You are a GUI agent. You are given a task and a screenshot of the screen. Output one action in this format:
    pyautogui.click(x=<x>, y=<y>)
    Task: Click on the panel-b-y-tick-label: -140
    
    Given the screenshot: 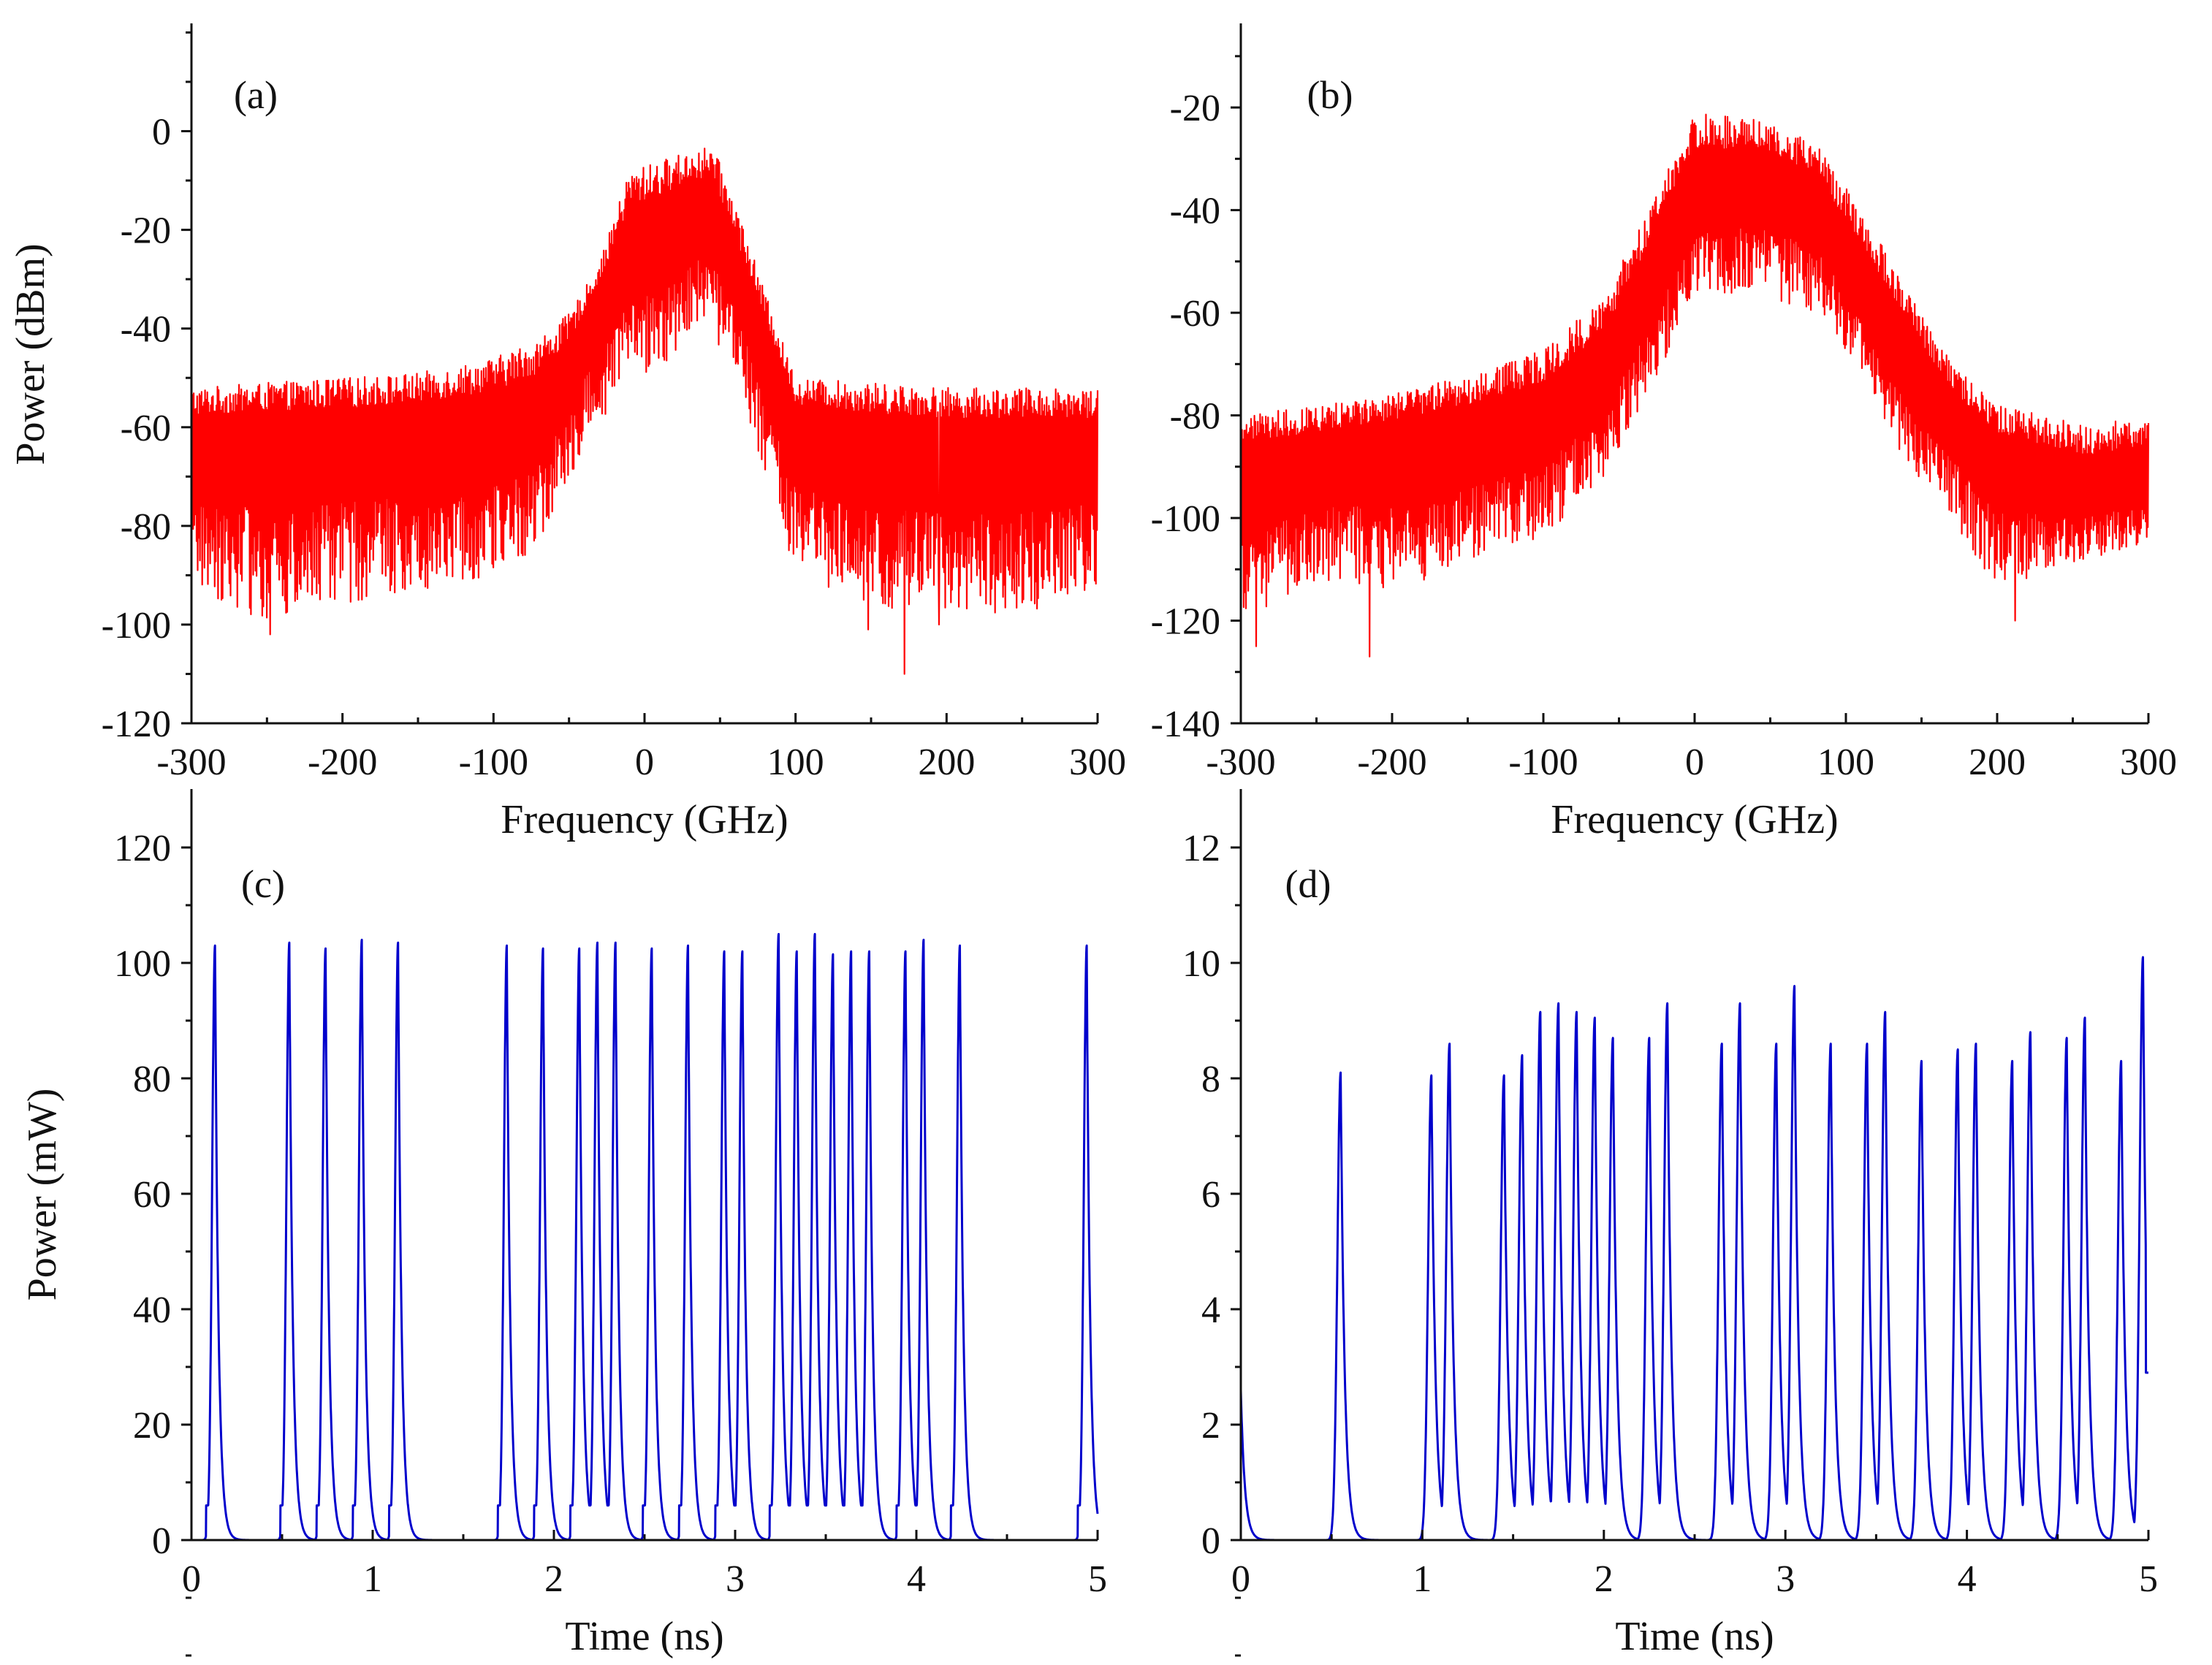 What is the action you would take?
    pyautogui.click(x=1185, y=725)
    